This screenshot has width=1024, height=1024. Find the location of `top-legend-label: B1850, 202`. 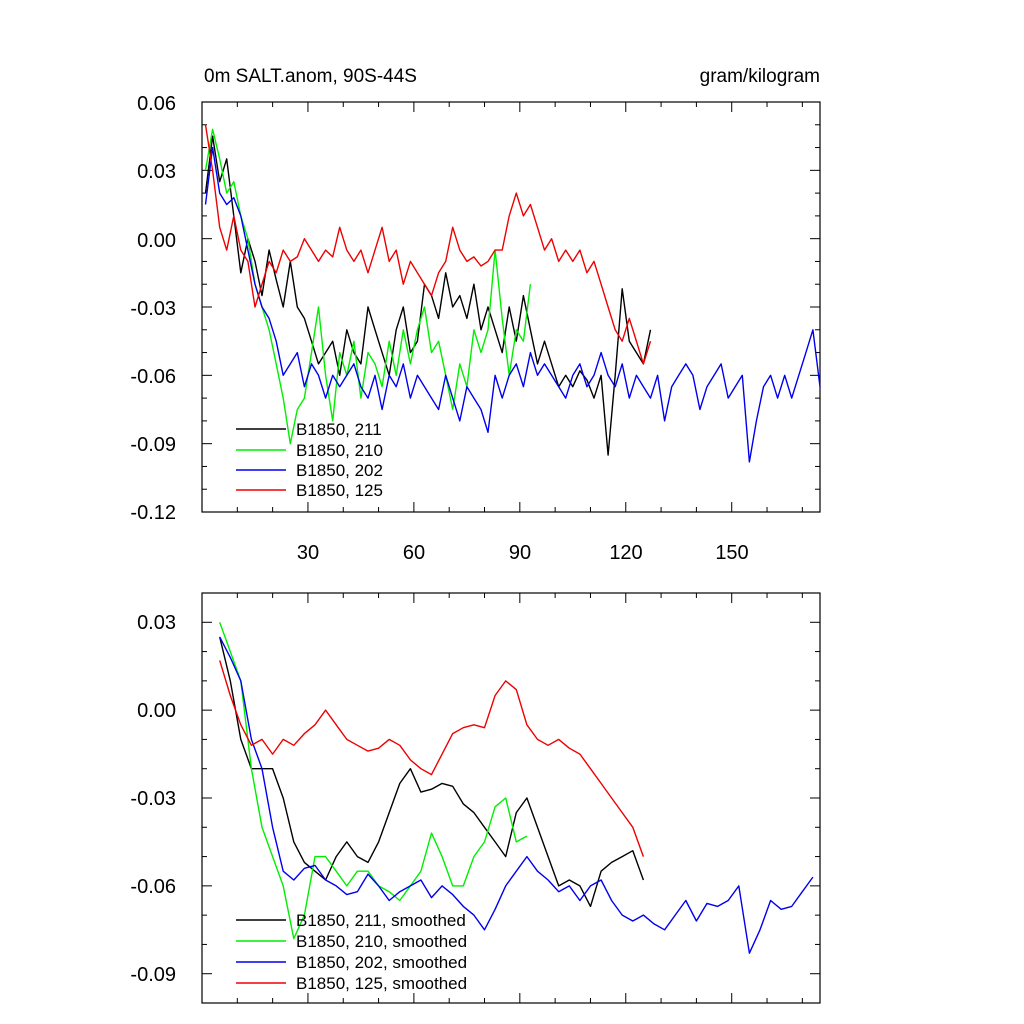

top-legend-label: B1850, 202 is located at coordinates (339, 470).